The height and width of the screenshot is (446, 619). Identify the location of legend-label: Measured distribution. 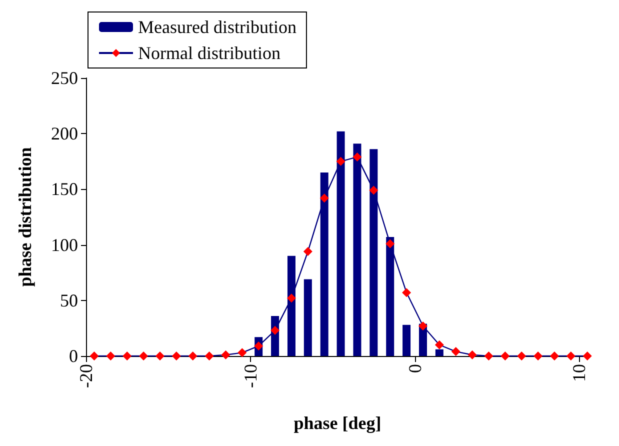
(217, 27).